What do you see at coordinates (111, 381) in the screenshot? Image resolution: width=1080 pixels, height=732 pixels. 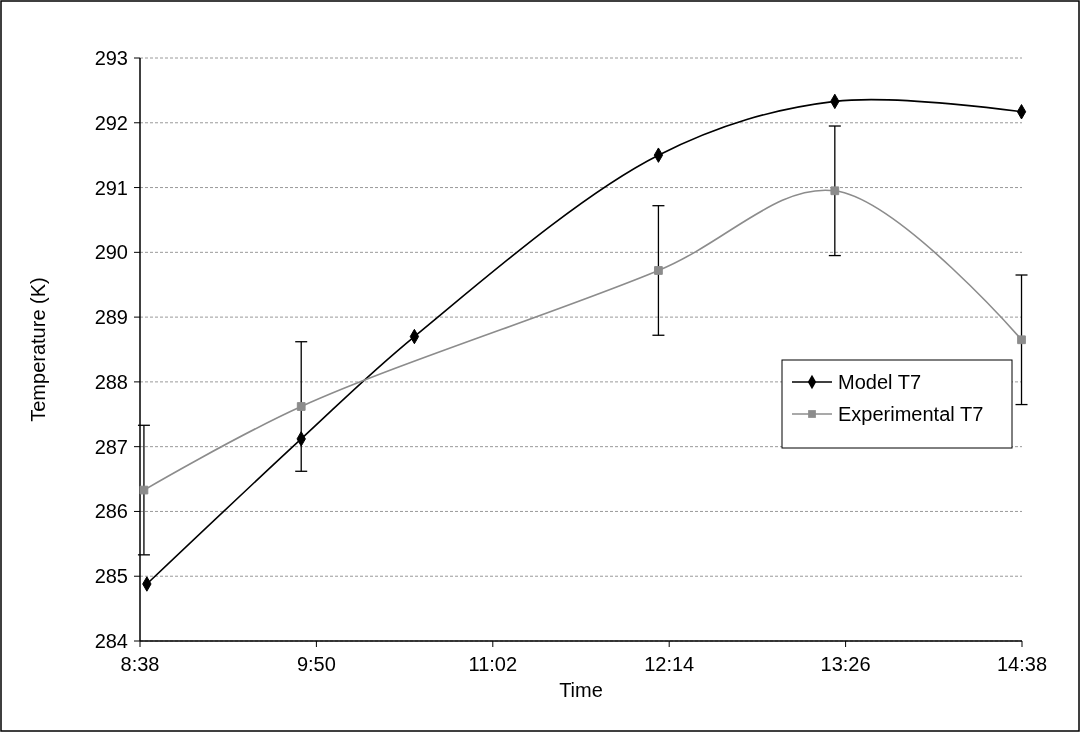 I see `y-tick-label: 288` at bounding box center [111, 381].